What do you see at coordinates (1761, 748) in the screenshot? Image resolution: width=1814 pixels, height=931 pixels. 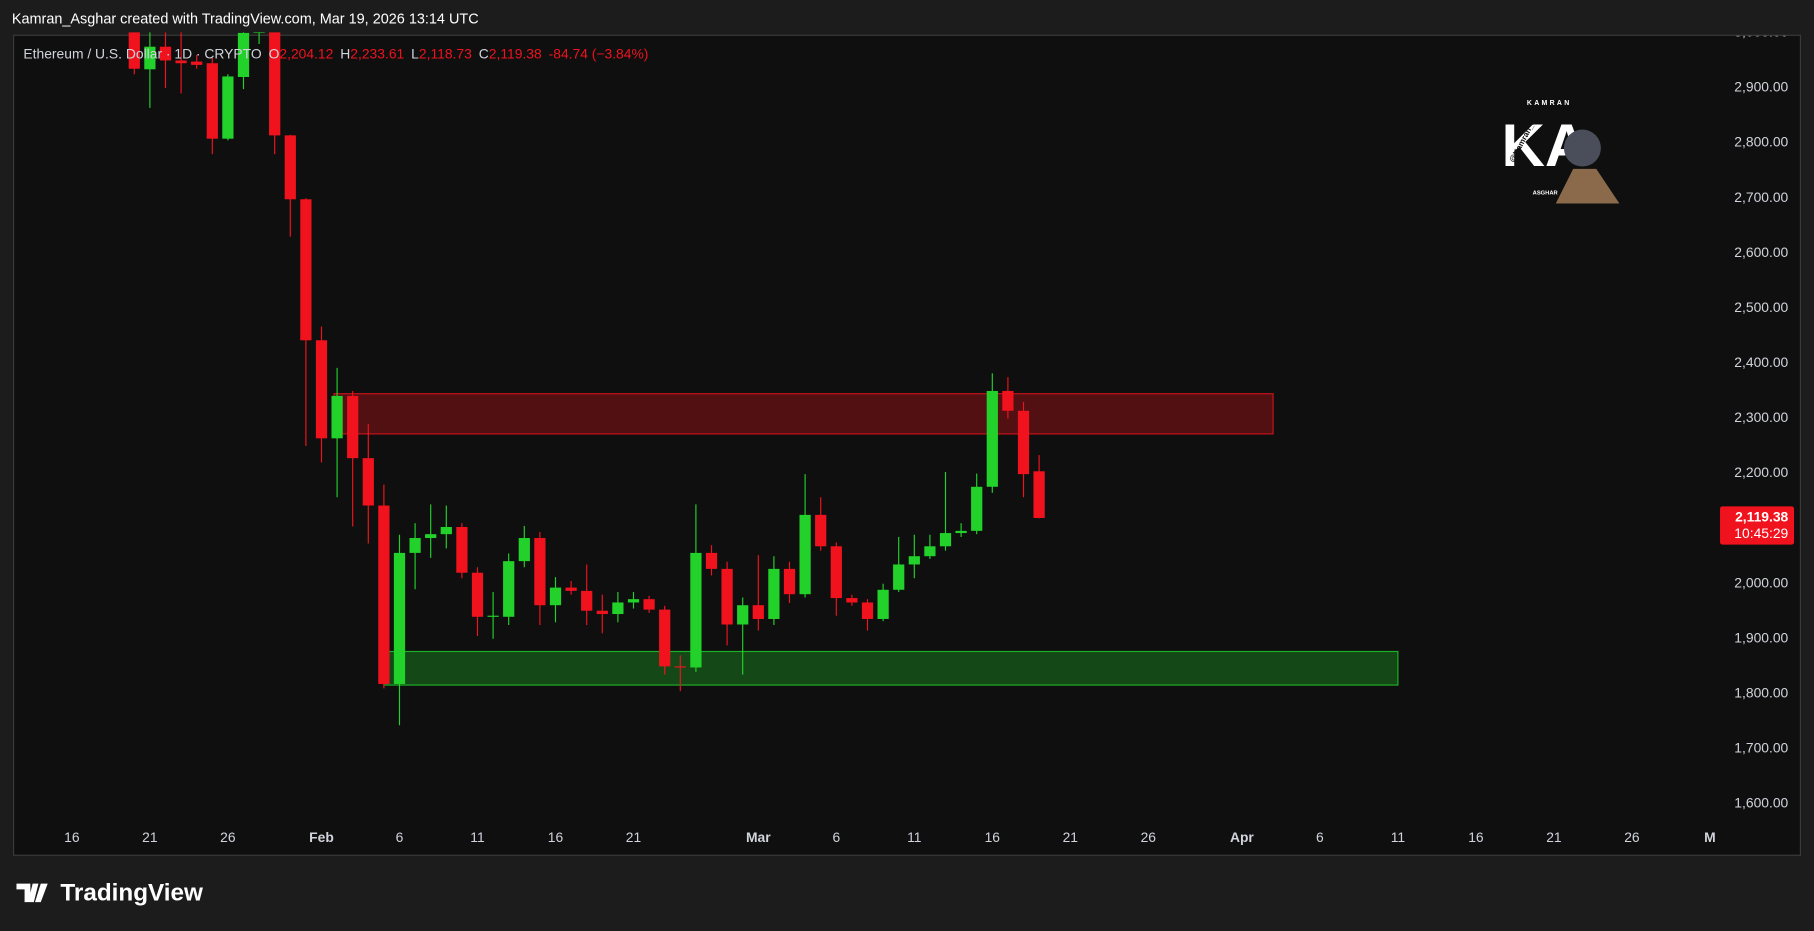 I see `y-tick-label: 1,700.00` at bounding box center [1761, 748].